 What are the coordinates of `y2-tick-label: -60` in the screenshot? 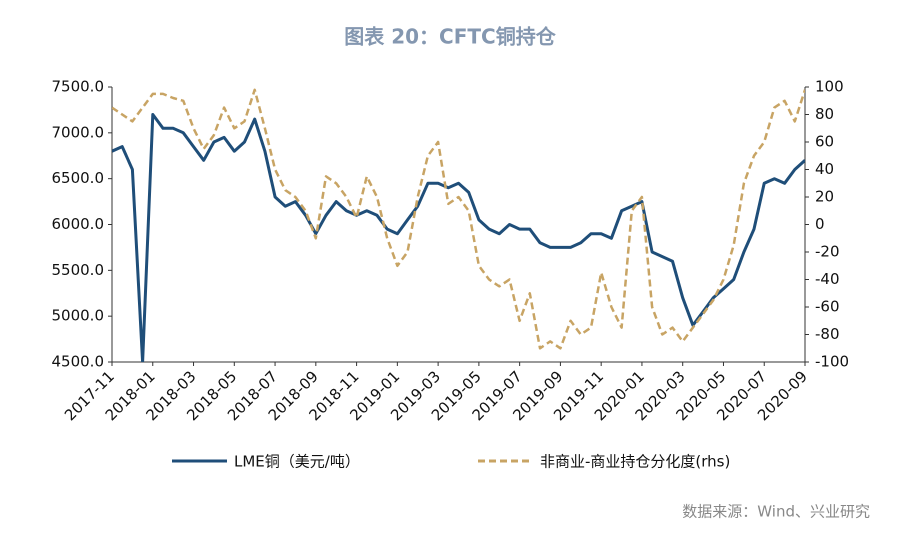 It's located at (827, 307).